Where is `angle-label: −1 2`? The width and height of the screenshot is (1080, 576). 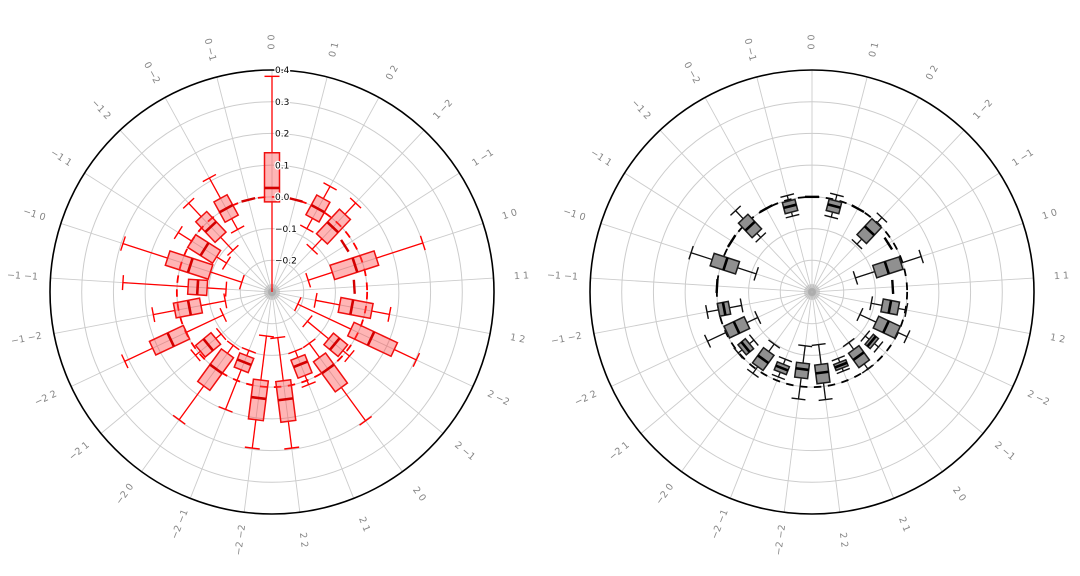 angle-label: −1 2 is located at coordinates (641, 110).